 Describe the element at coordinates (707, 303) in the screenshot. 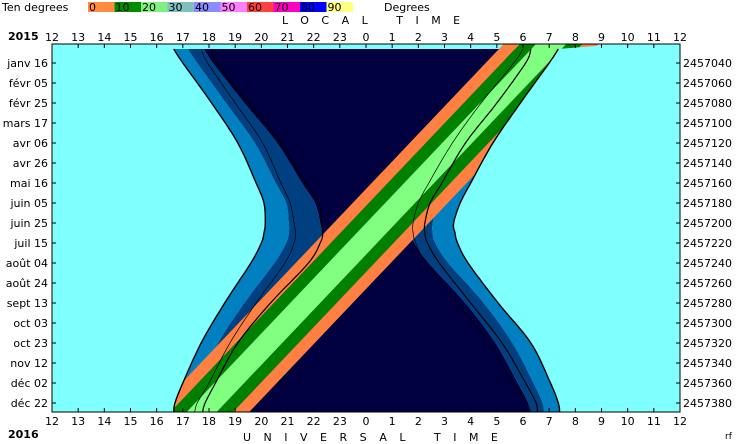

I see `julian-day-label: 2457280` at that location.